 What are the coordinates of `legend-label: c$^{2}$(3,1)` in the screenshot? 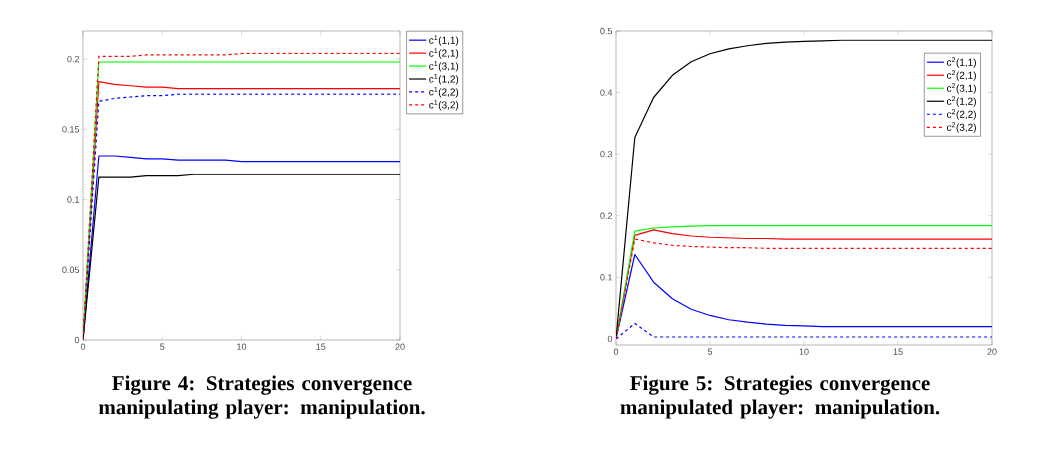 It's located at (961, 88).